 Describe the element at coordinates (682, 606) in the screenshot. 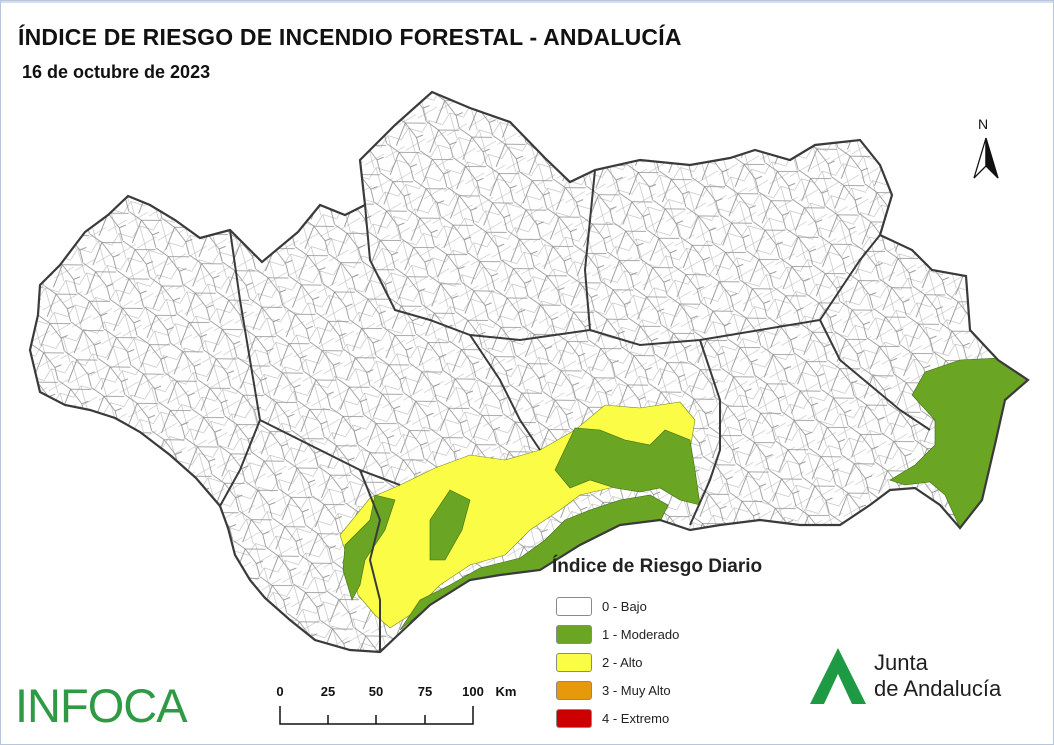

I see `legend-item-bajo: 0 - Bajo` at that location.